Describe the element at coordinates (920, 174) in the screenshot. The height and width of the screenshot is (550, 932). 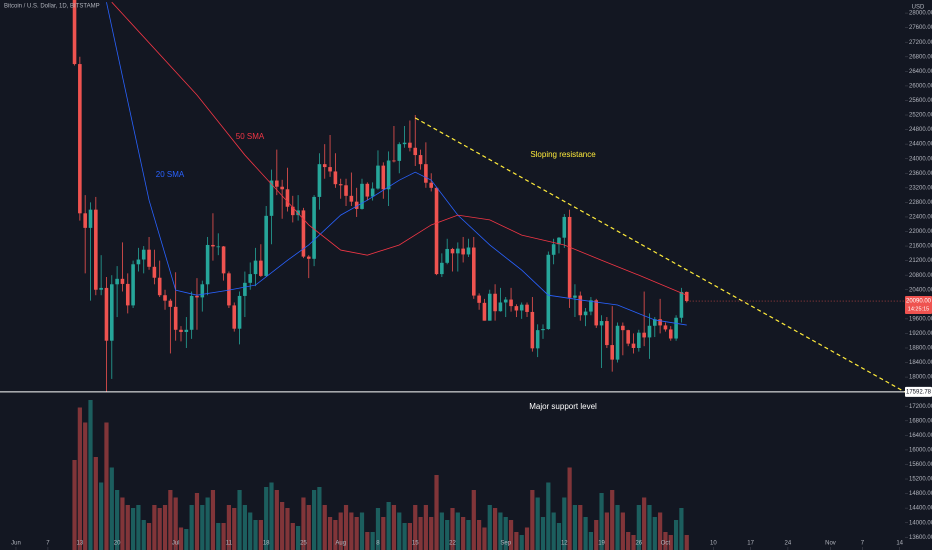
I see `y-tick-label: 23600.00` at that location.